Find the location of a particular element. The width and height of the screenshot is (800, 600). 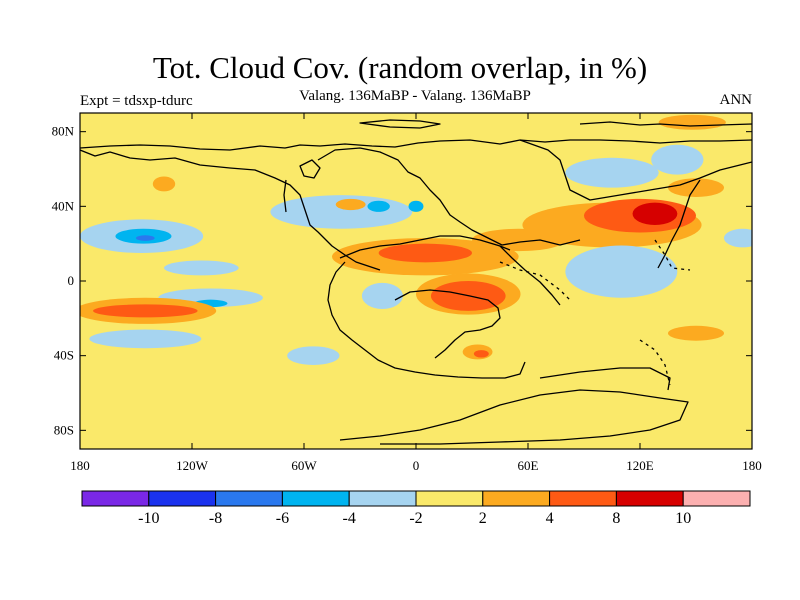

experiment-label: Expt = tdsxp-tdurc is located at coordinates (136, 101).